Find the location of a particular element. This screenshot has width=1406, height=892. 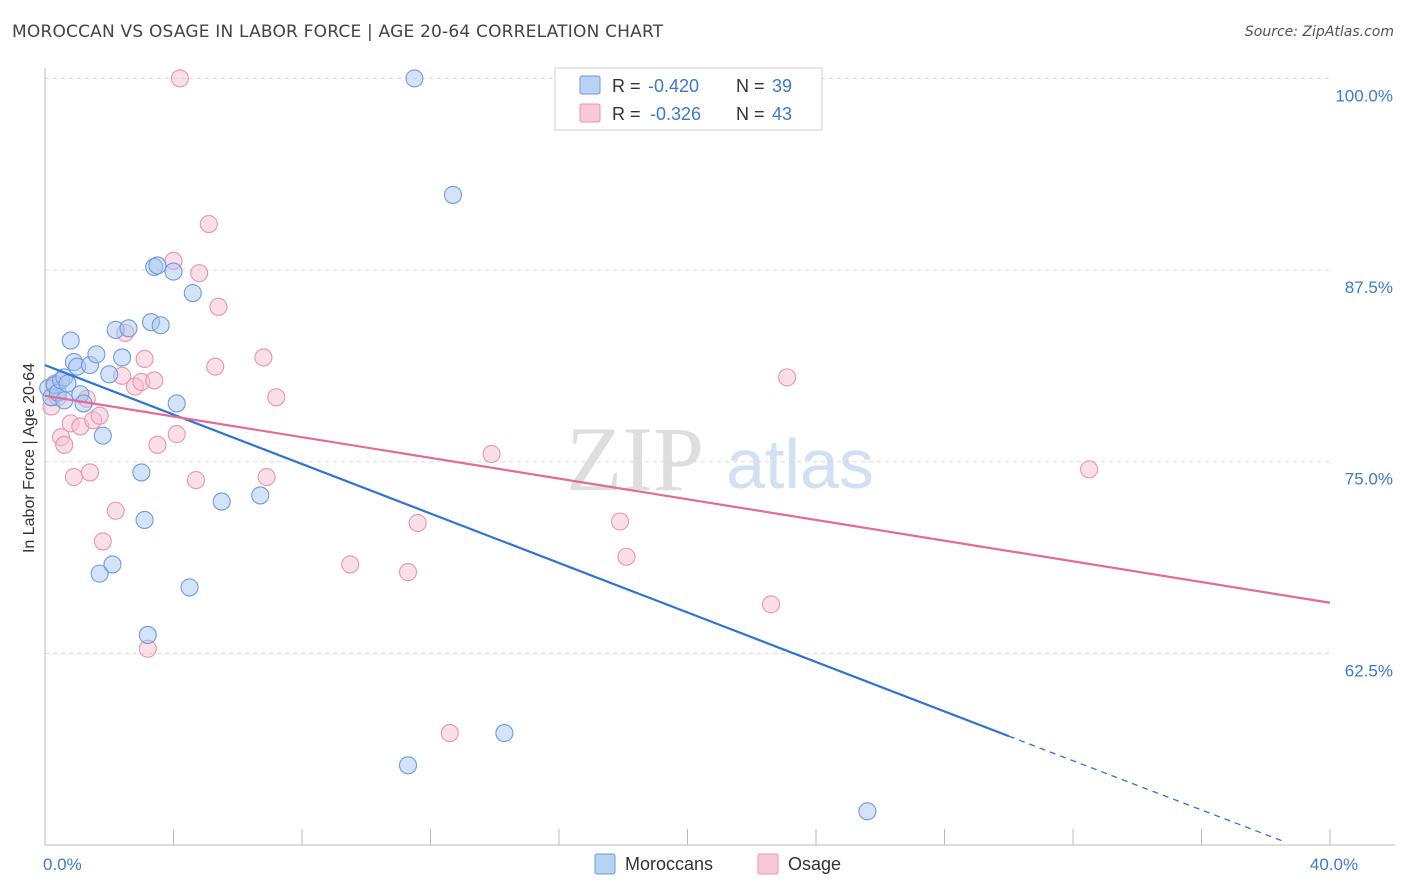

y-tick-label: 75.0% is located at coordinates (1369, 479).